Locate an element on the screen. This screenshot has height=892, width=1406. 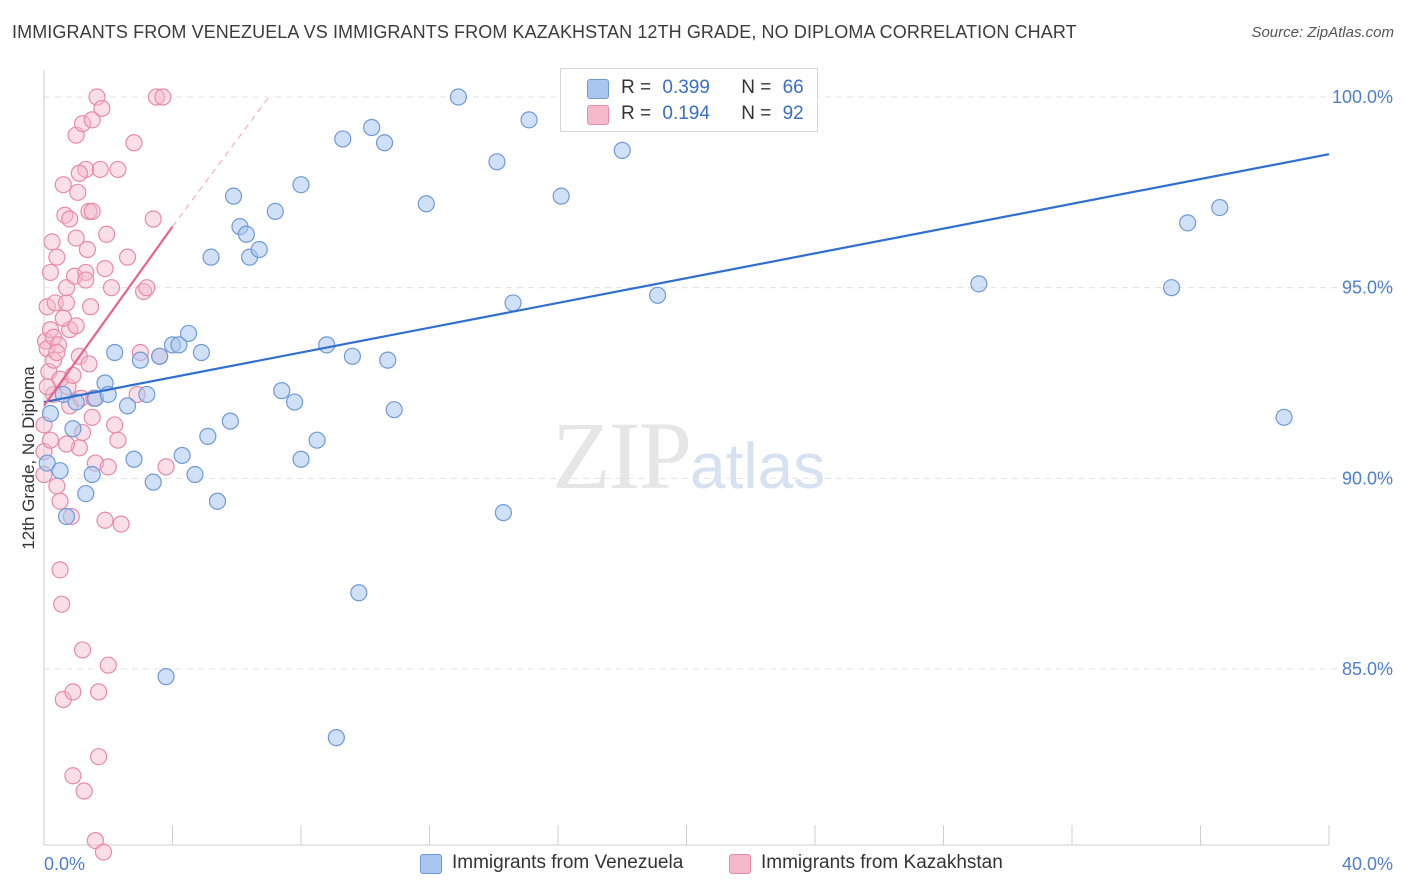
kazakhstan-trend-line is located at coordinates (108, 316).